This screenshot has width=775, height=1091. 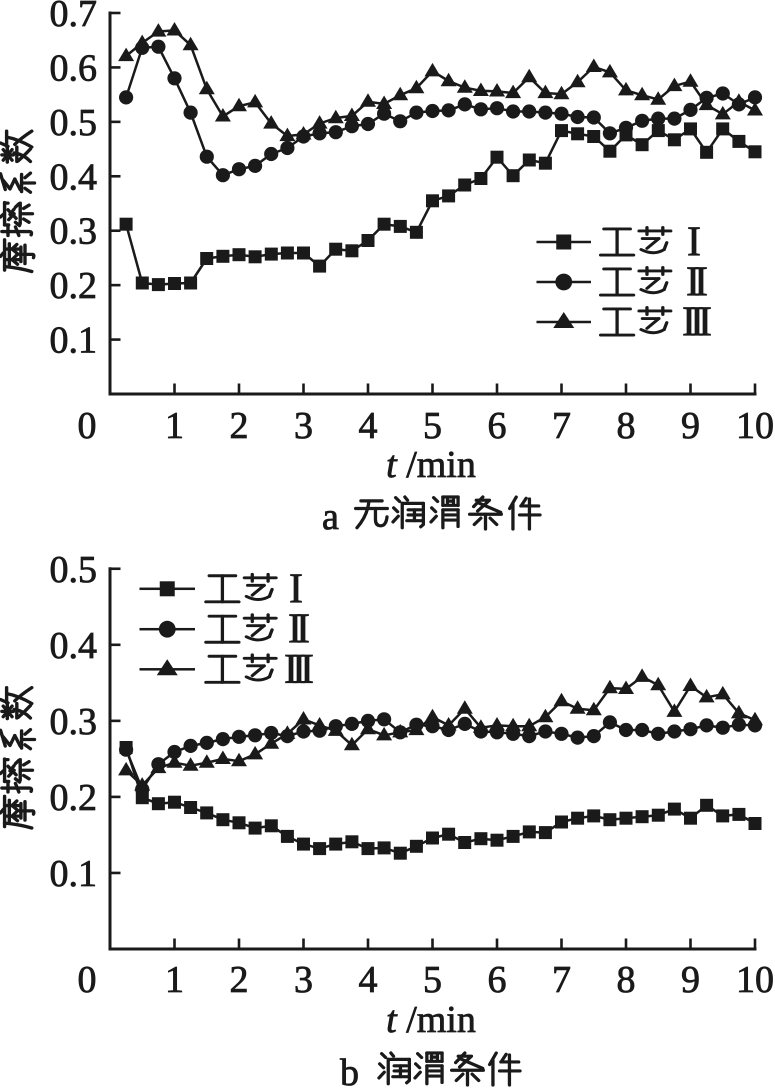 I want to click on svg-text: 0.6, so click(x=74, y=68).